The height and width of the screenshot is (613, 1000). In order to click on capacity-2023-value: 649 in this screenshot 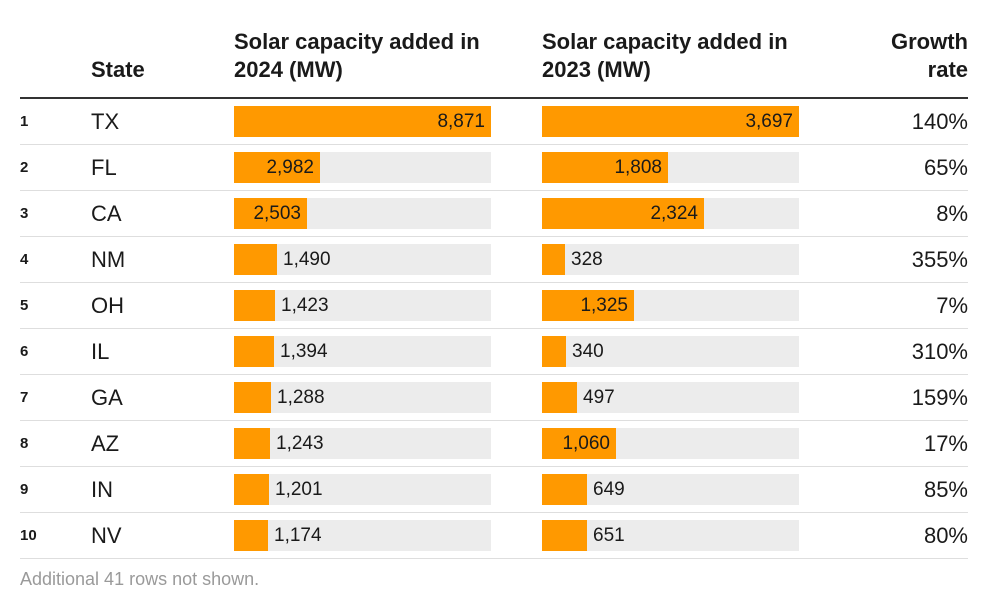, I will do `click(609, 489)`.